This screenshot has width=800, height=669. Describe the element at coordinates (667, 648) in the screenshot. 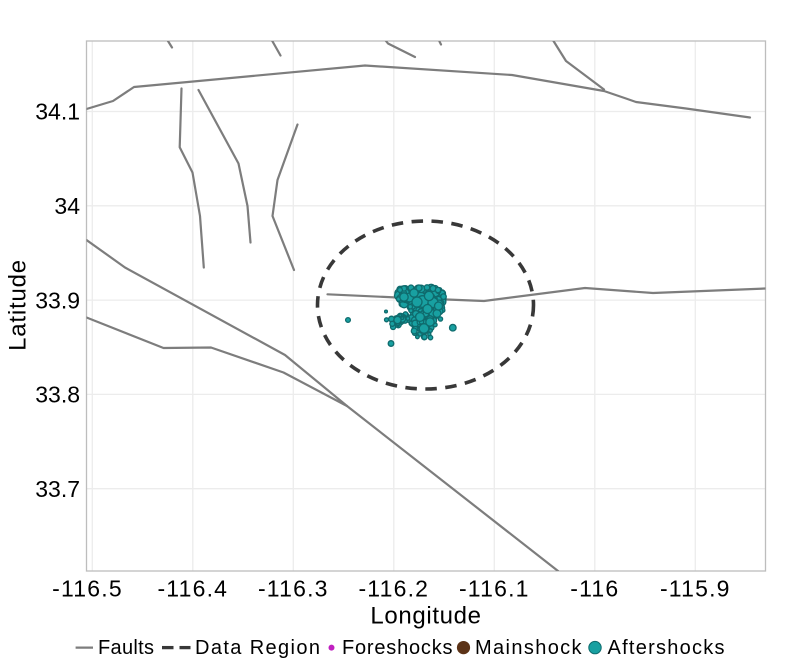

I see `svg-text: Aftershocks` at that location.